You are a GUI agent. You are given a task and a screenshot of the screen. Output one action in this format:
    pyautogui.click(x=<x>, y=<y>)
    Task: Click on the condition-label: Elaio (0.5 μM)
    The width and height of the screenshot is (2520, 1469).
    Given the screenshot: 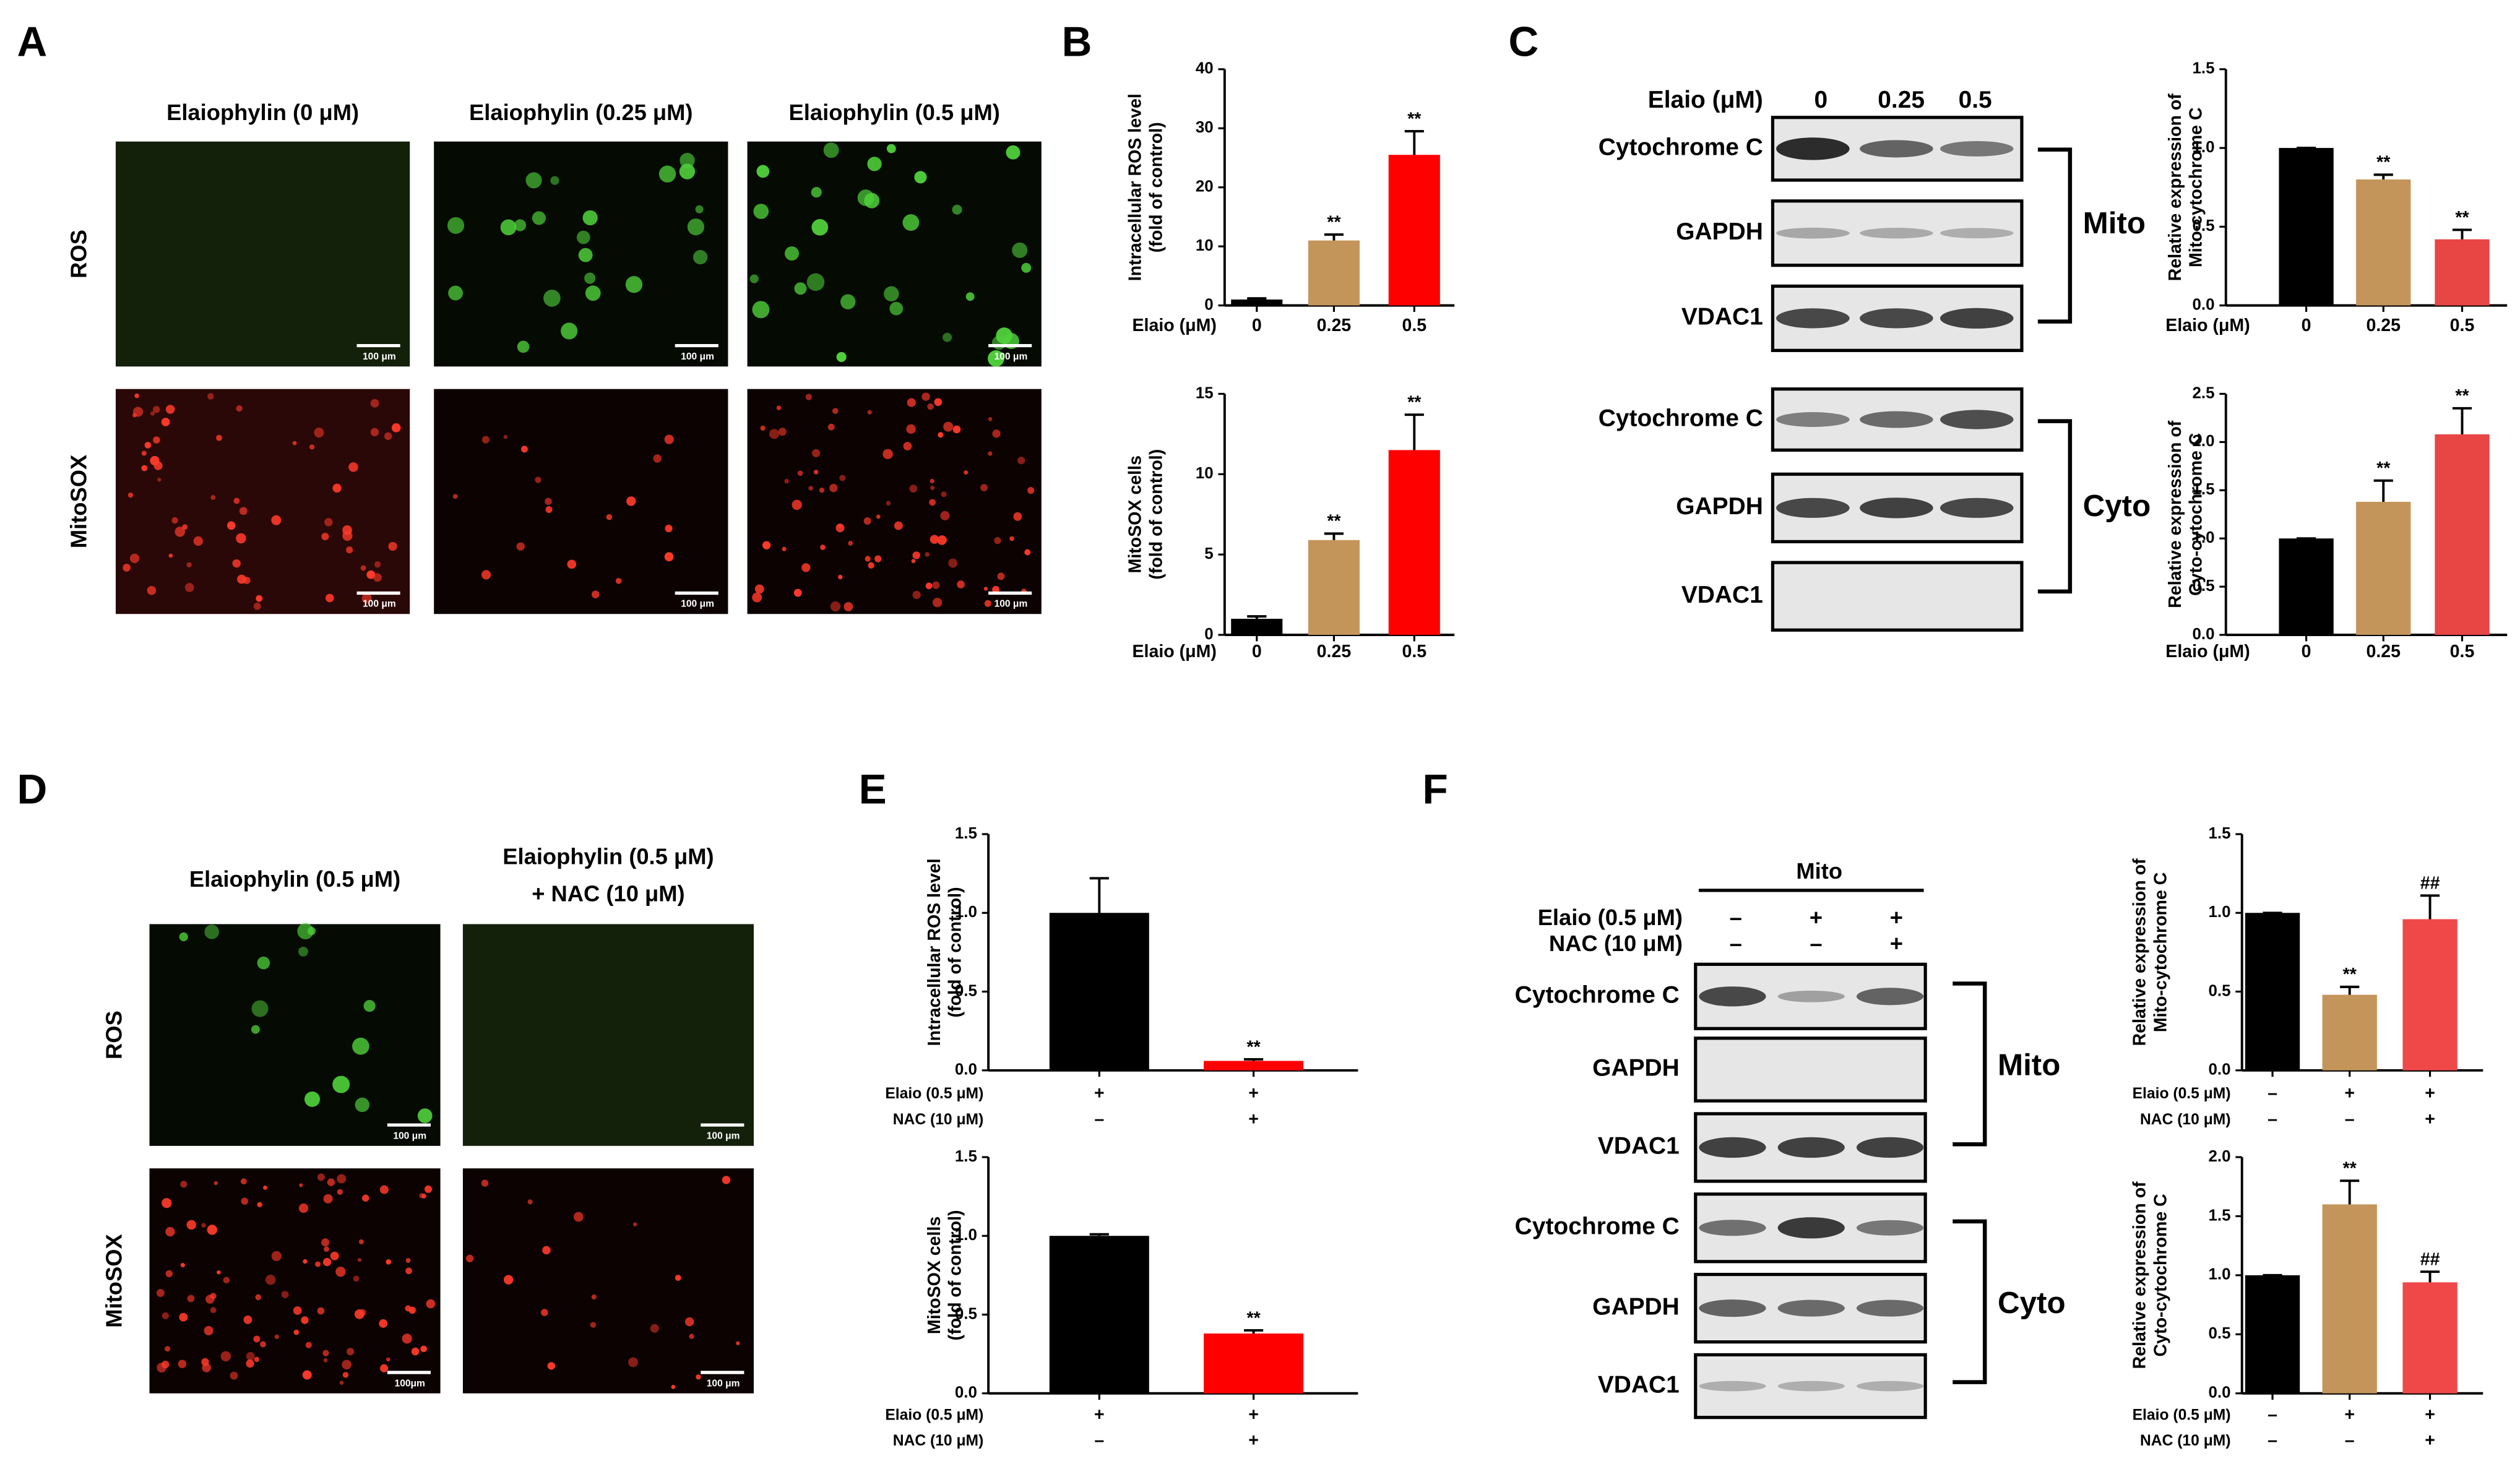 What is the action you would take?
    pyautogui.click(x=934, y=1416)
    